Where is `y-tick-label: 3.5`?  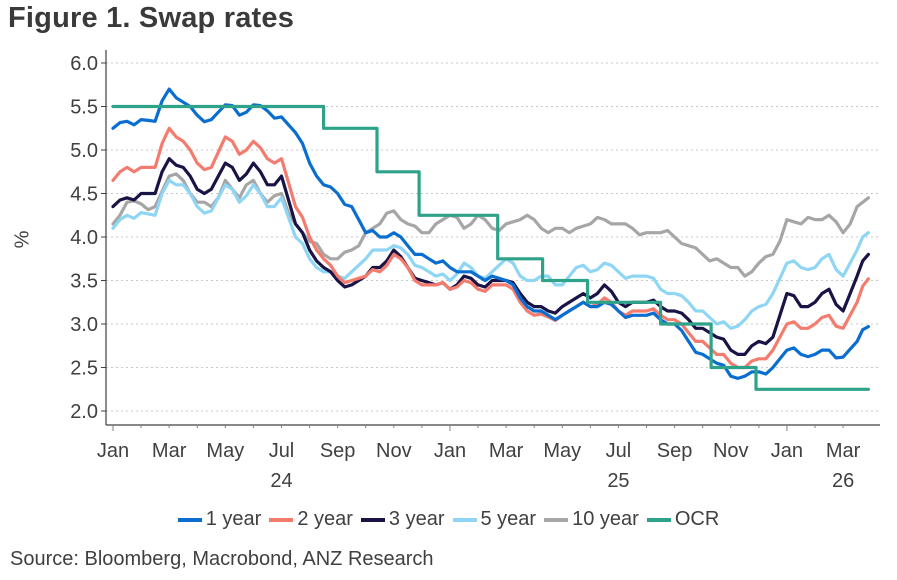
y-tick-label: 3.5 is located at coordinates (84, 282).